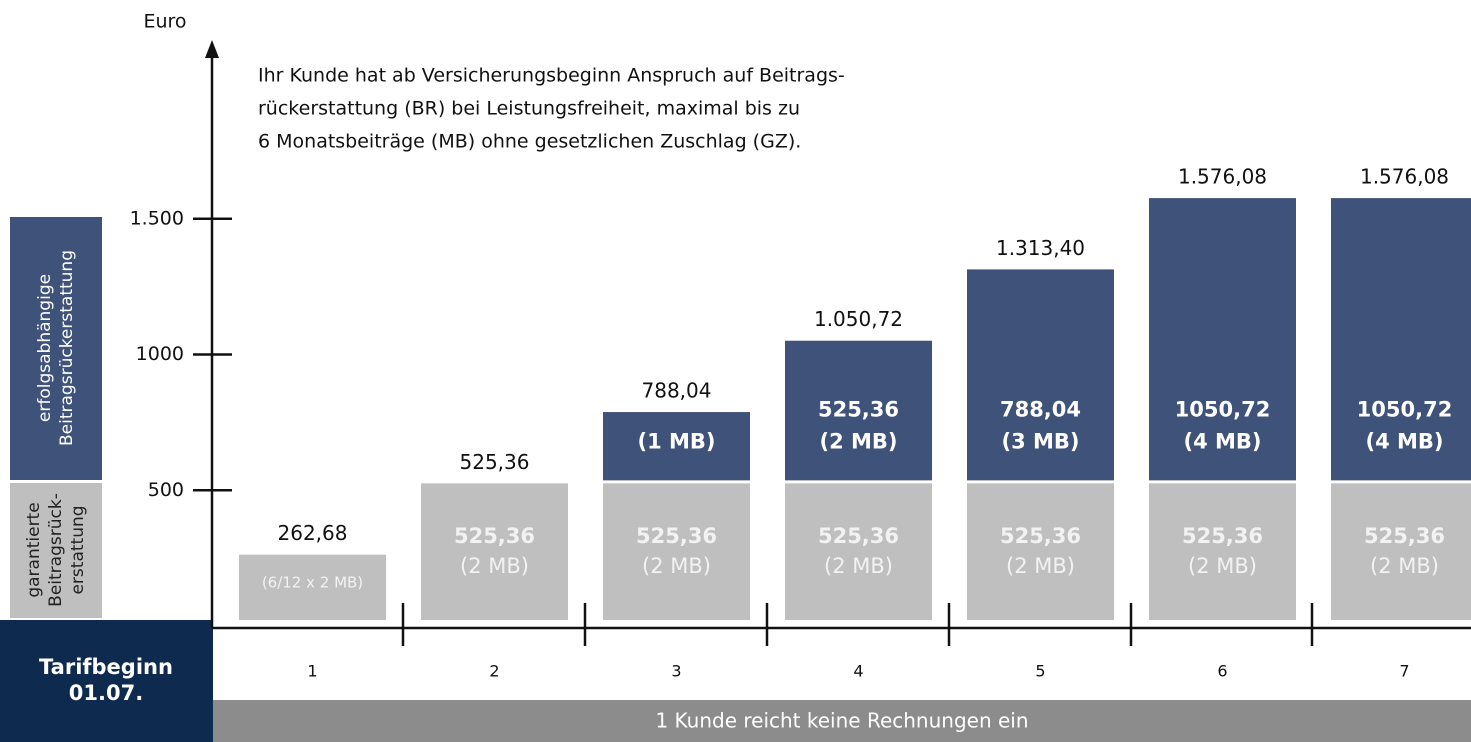 The width and height of the screenshot is (1471, 742). I want to click on y-tick-label: 1000, so click(160, 354).